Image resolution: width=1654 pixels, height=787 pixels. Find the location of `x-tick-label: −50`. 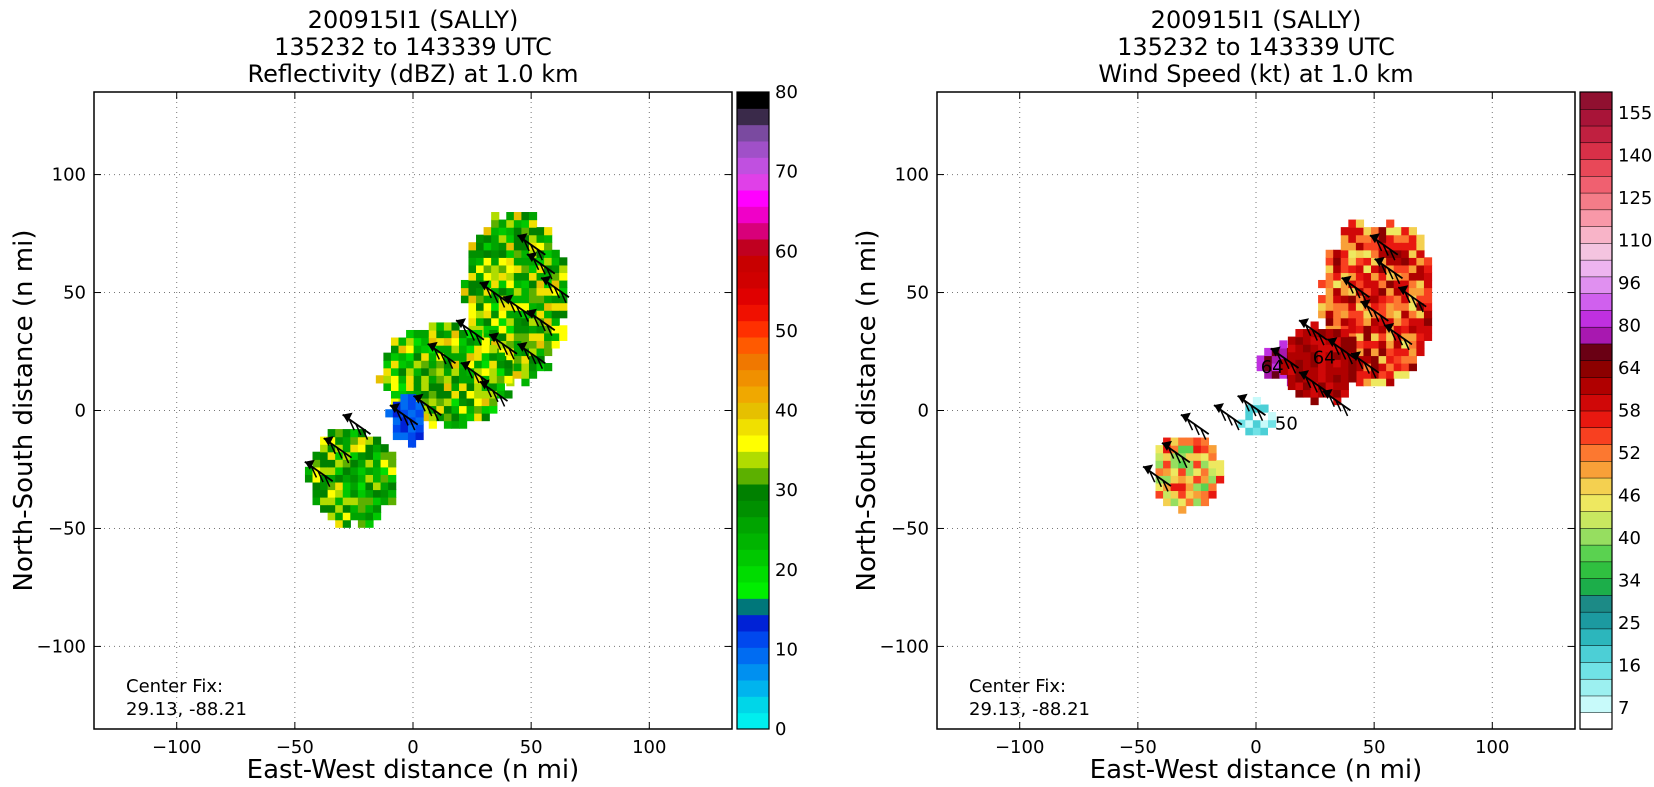

x-tick-label: −50 is located at coordinates (1138, 747).